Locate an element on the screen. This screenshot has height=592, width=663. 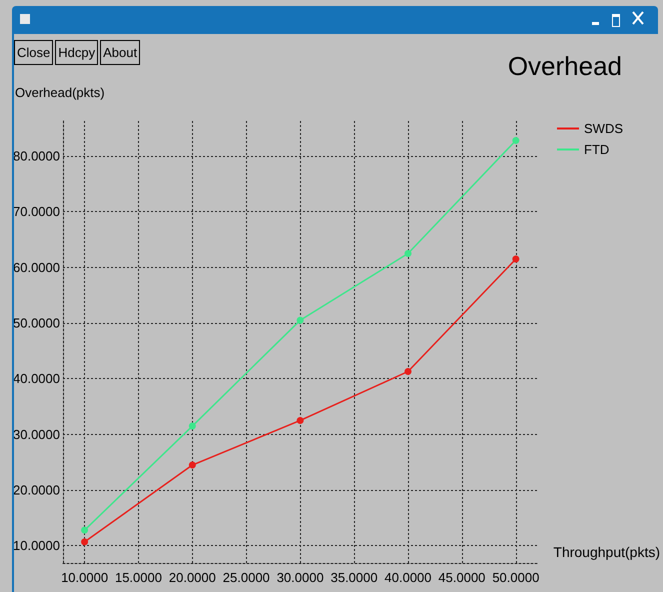
x-tick-label: 45.0000 is located at coordinates (462, 577).